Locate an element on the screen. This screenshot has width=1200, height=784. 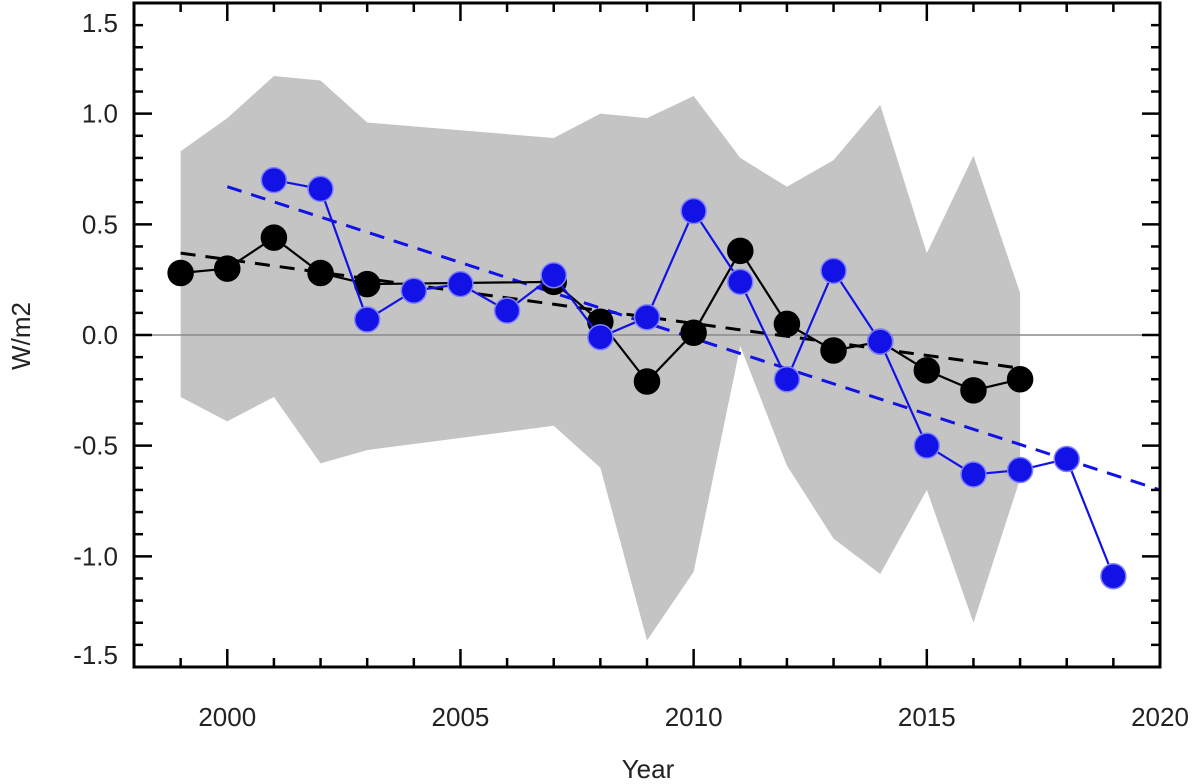
y-tick-label: -0.5 is located at coordinates (95, 446).